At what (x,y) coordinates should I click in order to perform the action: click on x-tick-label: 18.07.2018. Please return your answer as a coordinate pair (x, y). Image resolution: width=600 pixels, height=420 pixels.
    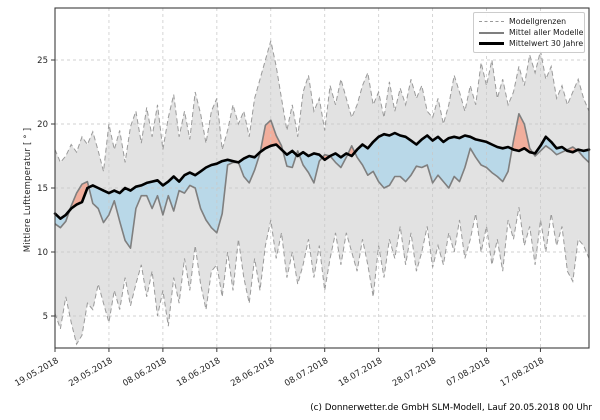
    Looking at the image, I should click on (360, 372).